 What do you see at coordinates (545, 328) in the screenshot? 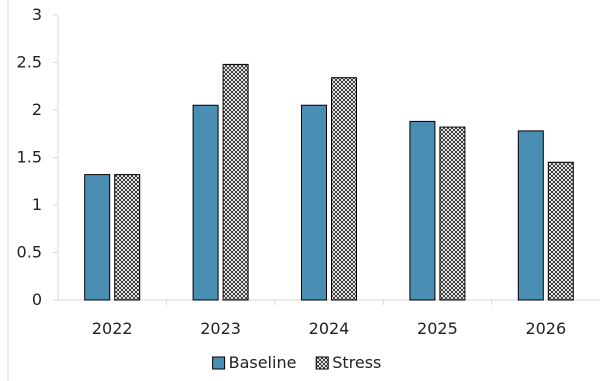
I see `x-tick-label: 2026` at bounding box center [545, 328].